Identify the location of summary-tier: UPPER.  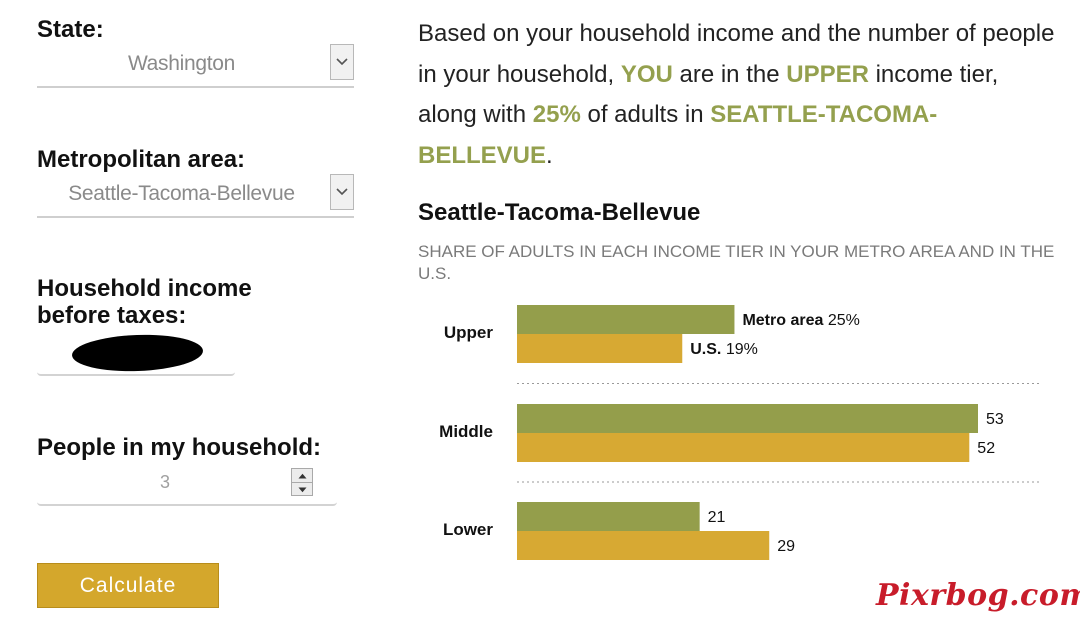
(827, 74).